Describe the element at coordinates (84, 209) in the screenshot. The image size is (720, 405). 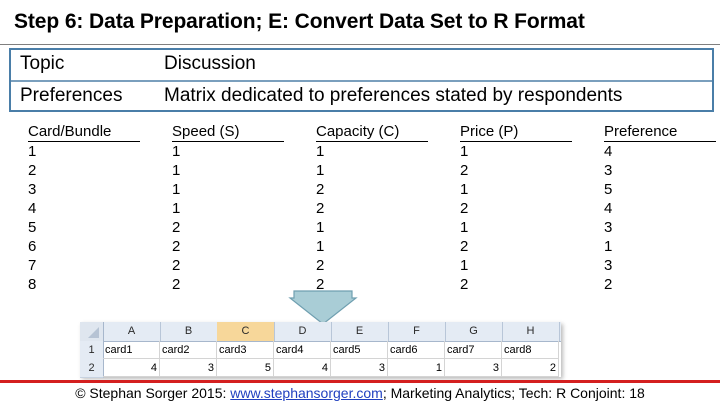
I see `matrix-column: Card/Bundle 1 2 3 4 5 6 7 8` at that location.